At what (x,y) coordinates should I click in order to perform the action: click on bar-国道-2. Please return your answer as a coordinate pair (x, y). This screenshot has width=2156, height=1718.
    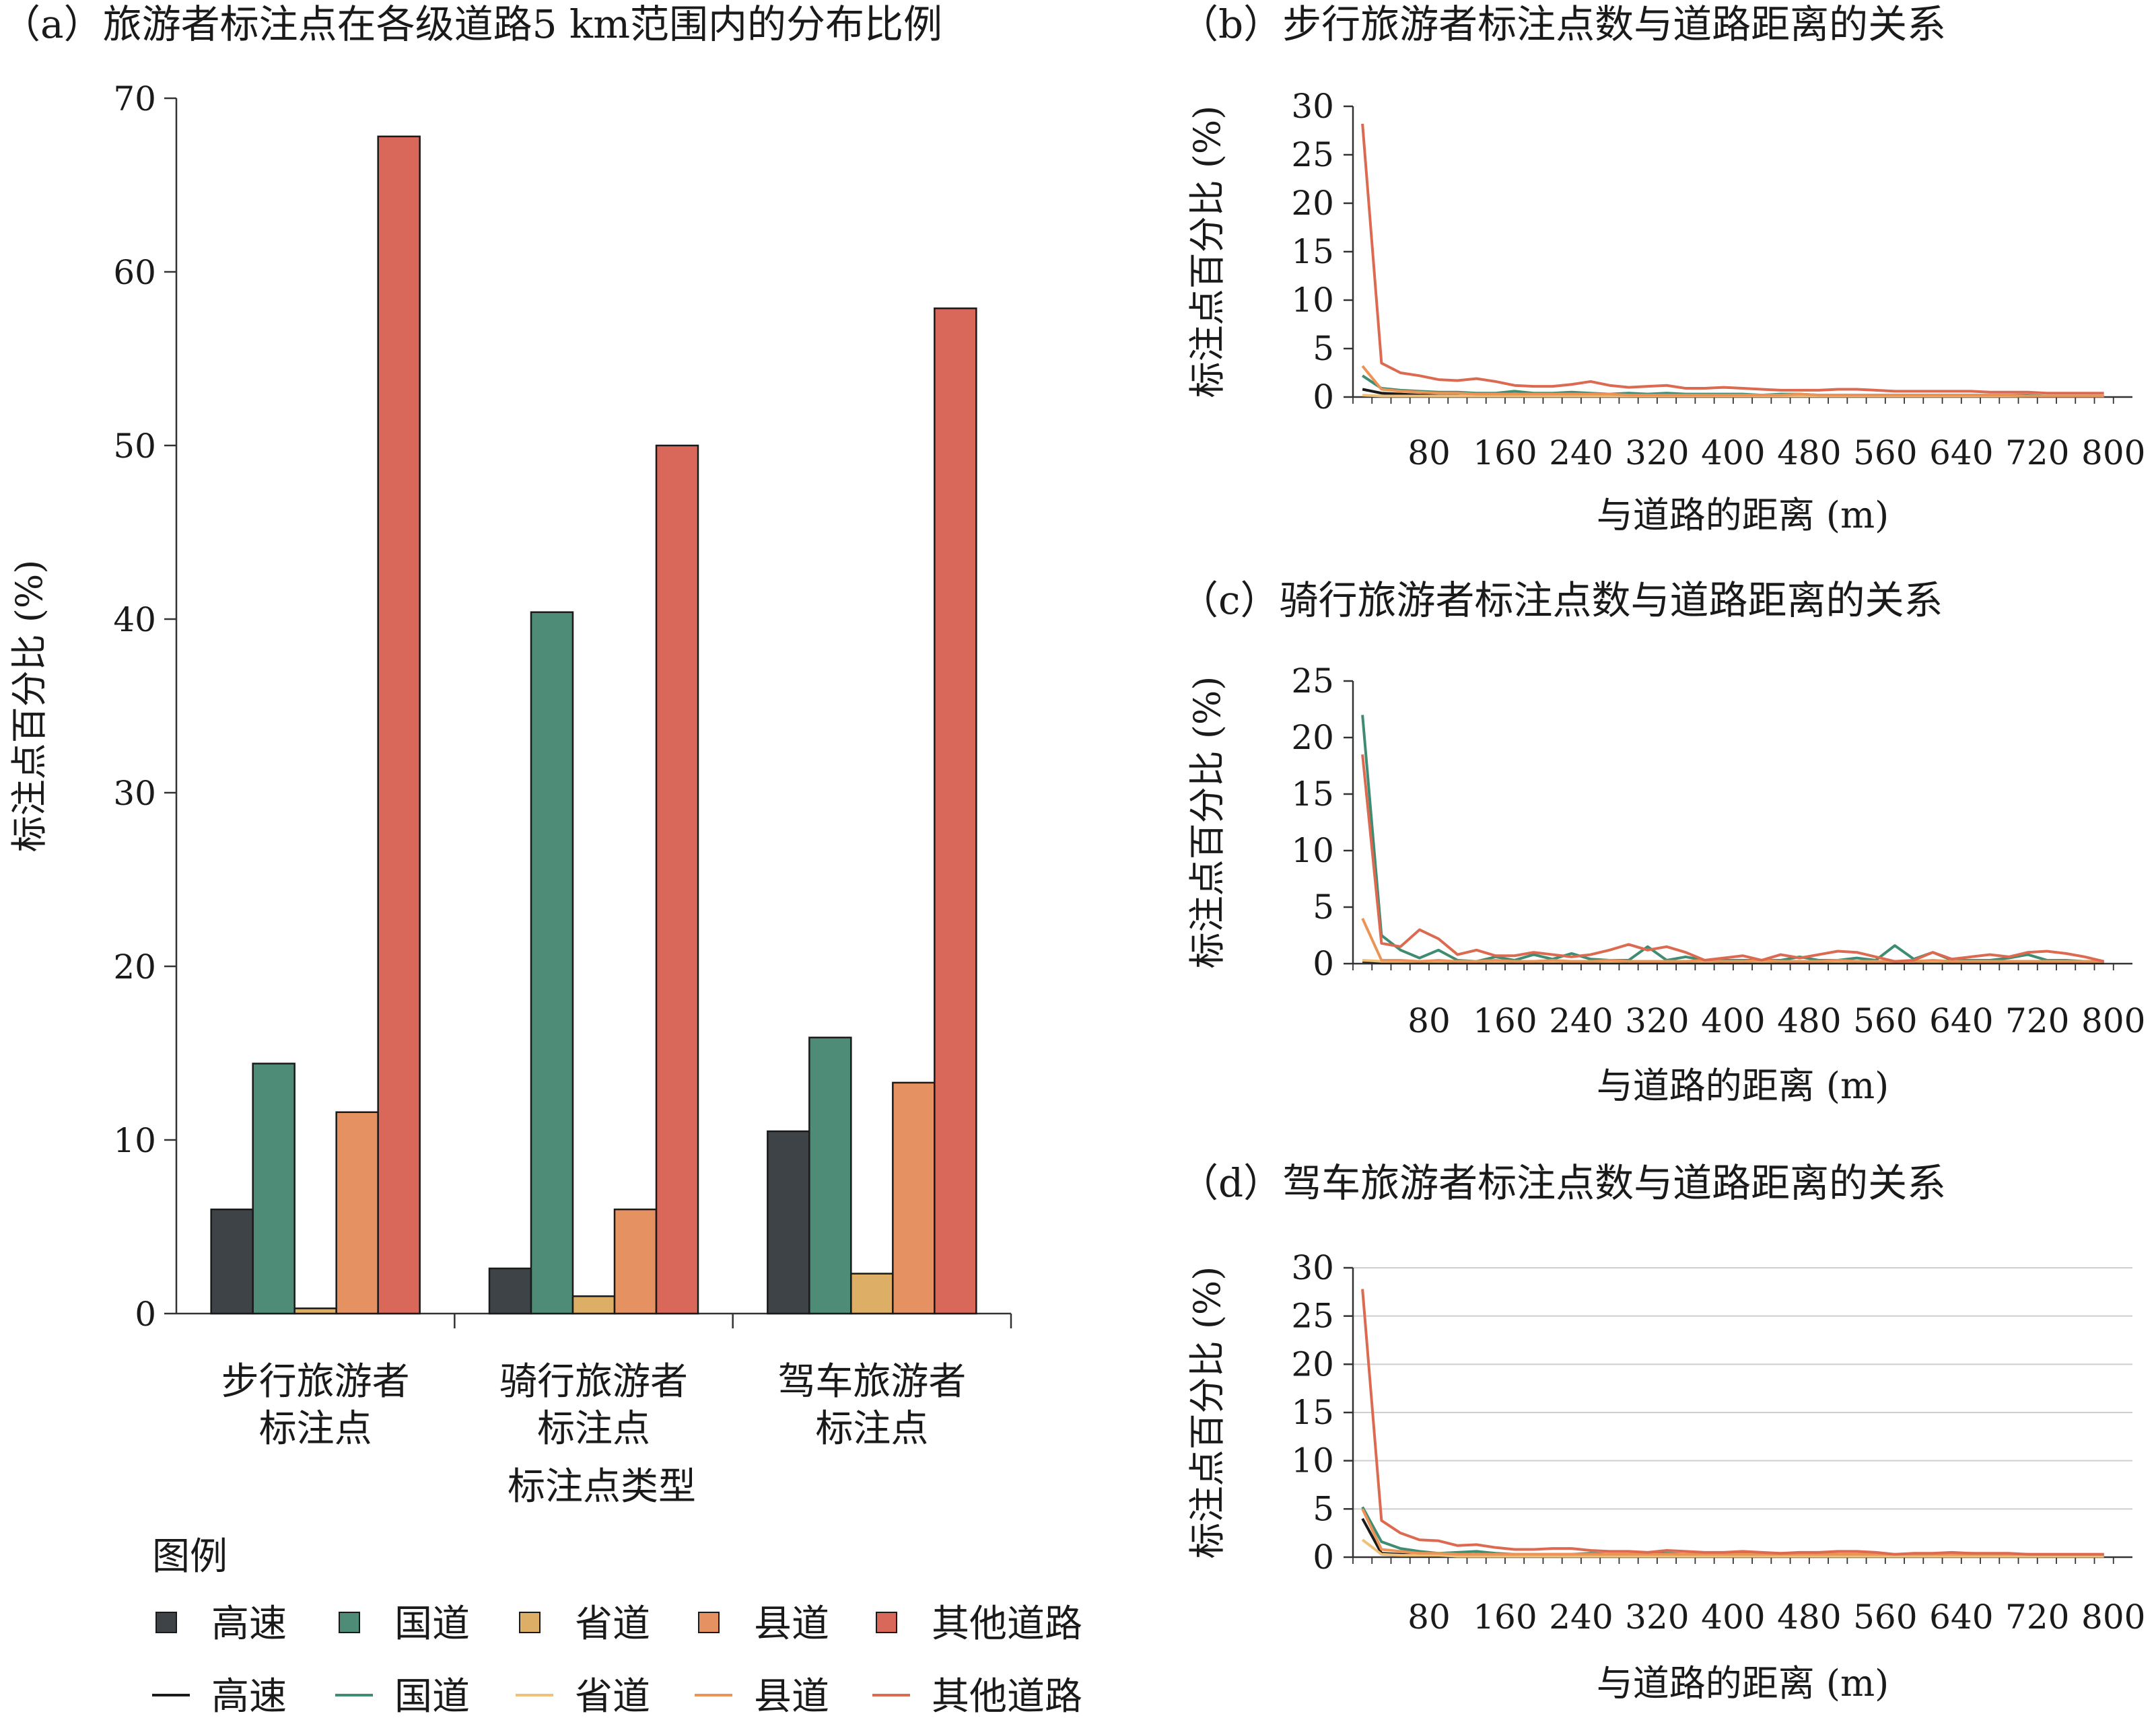
    Looking at the image, I should click on (830, 1175).